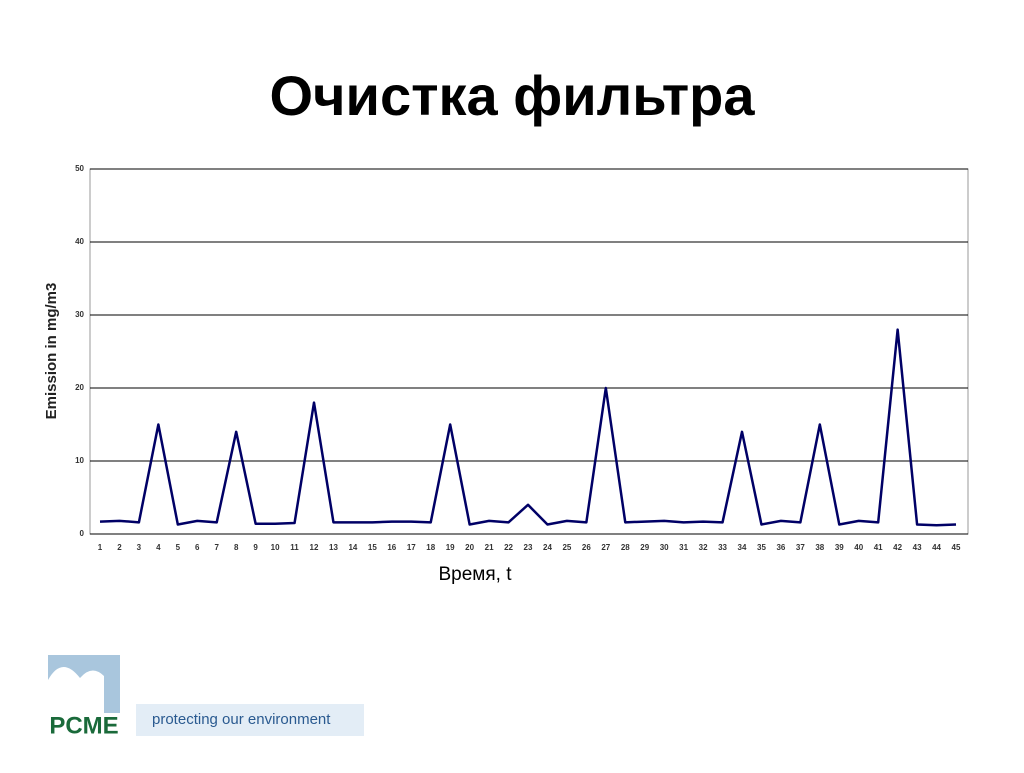 This screenshot has height=773, width=1024. What do you see at coordinates (605, 547) in the screenshot?
I see `x-tick-label: 27` at bounding box center [605, 547].